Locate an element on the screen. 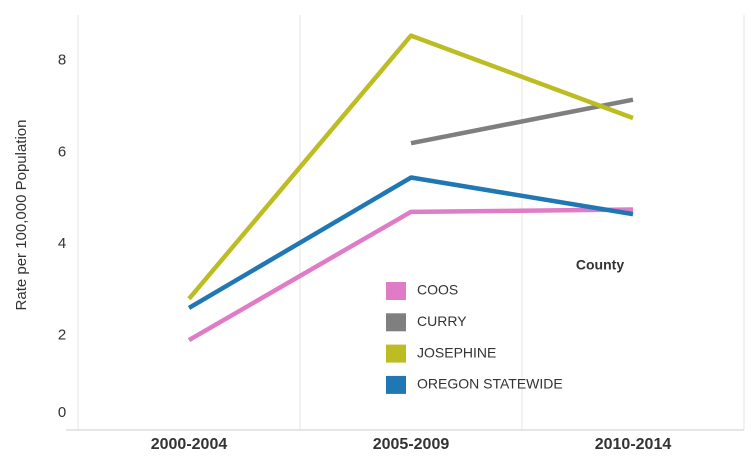 The image size is (751, 456). x-tick-label: 2000-2004 is located at coordinates (189, 444).